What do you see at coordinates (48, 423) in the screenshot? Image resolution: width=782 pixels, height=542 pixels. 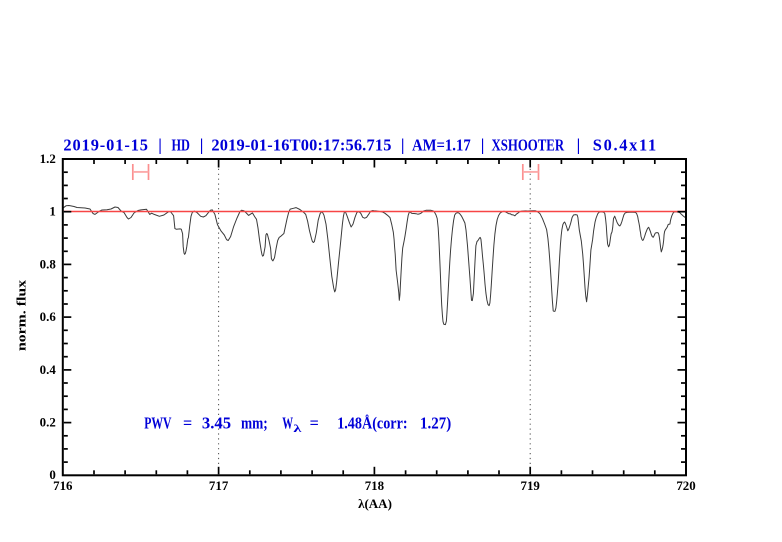 I see `svg-text: 0.2` at bounding box center [48, 423].